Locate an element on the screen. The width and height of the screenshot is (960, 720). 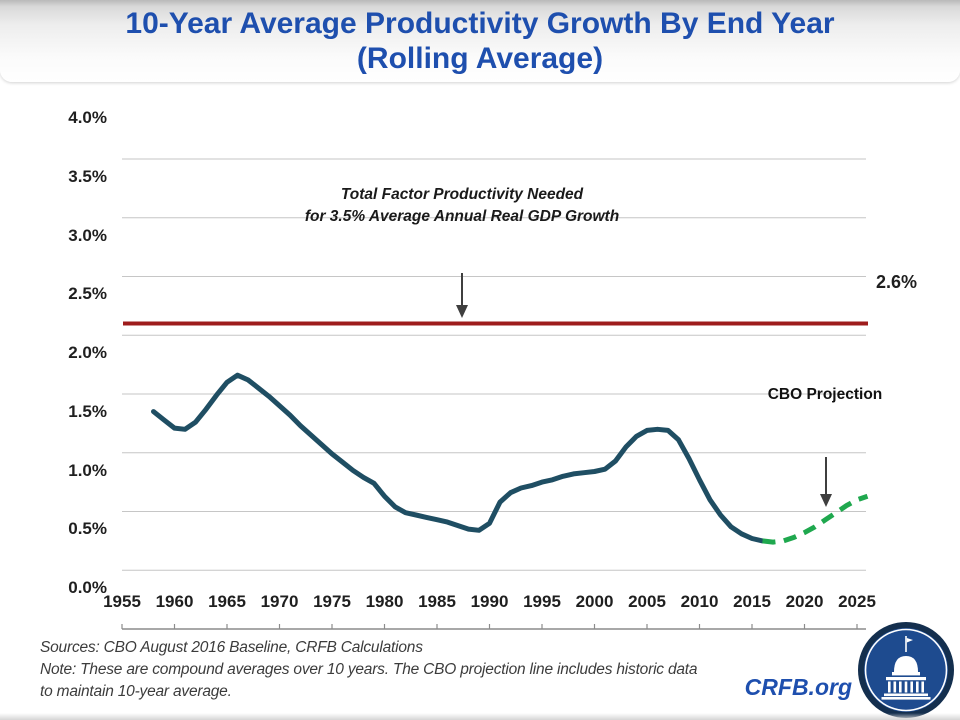
x-axis-tick-label: 1980 is located at coordinates (384, 601).